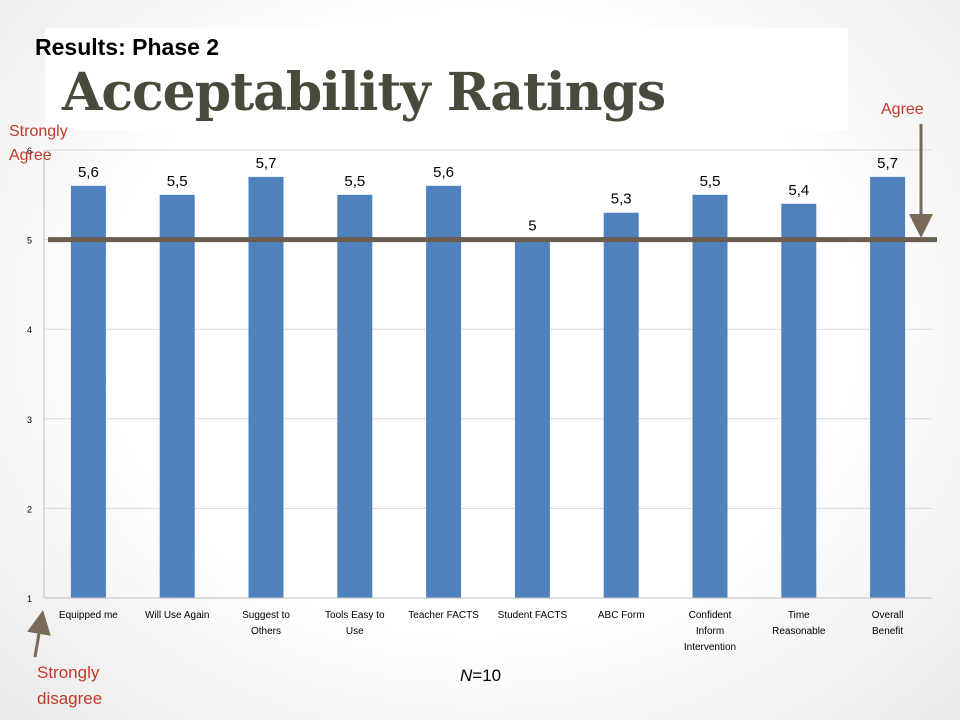 The image size is (960, 720). Describe the element at coordinates (266, 615) in the screenshot. I see `category-label: Suggest to` at that location.